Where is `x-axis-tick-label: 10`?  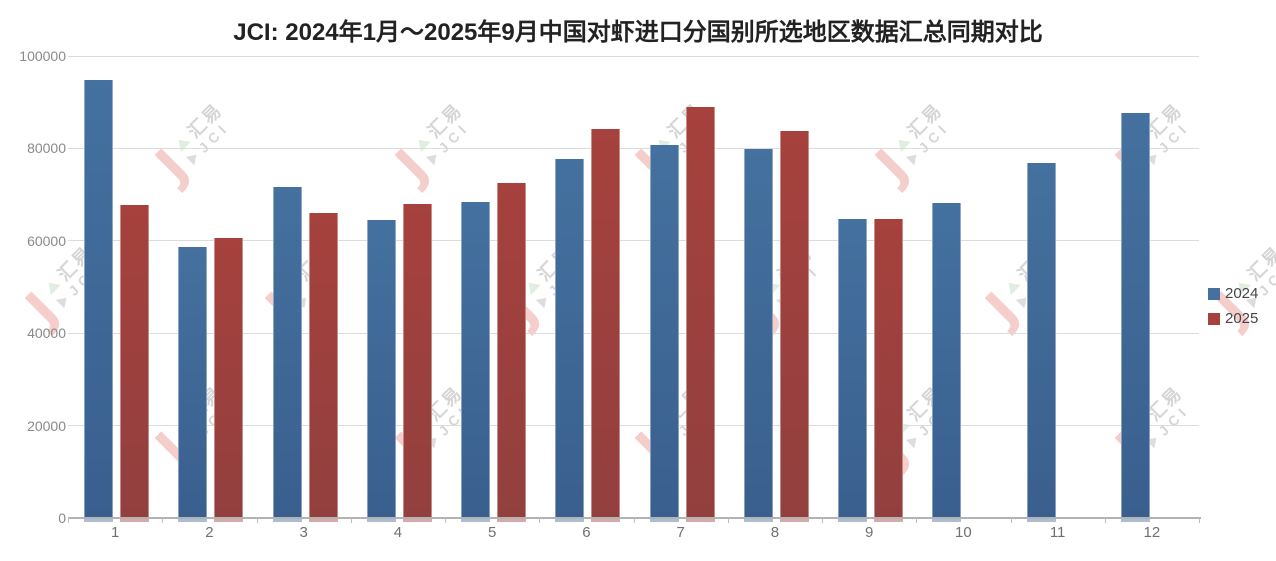
x-axis-tick-label: 10 is located at coordinates (963, 532).